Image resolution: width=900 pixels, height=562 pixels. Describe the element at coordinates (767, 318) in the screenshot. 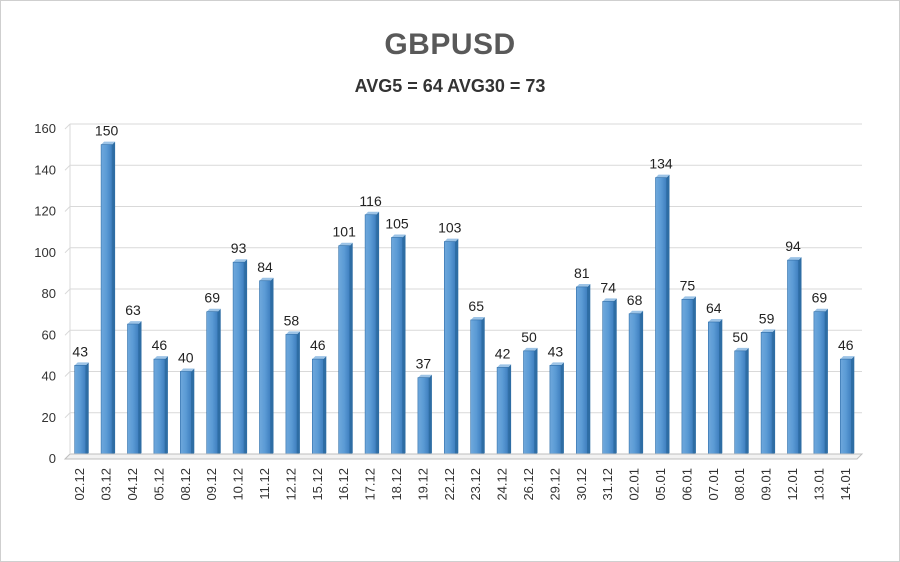

I see `data-label: 59` at that location.